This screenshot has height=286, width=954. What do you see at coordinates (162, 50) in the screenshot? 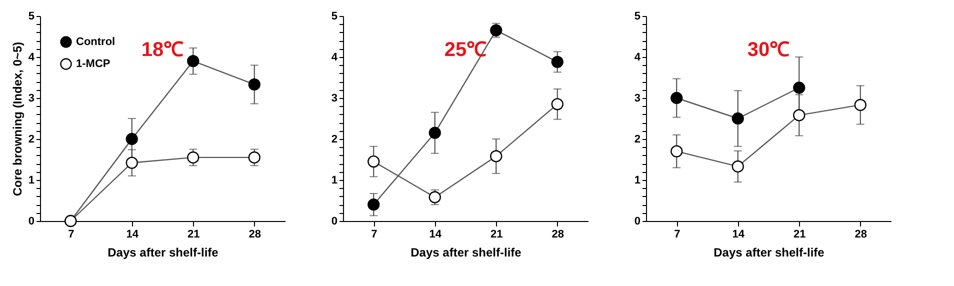
I see `text: 18℃` at bounding box center [162, 50].